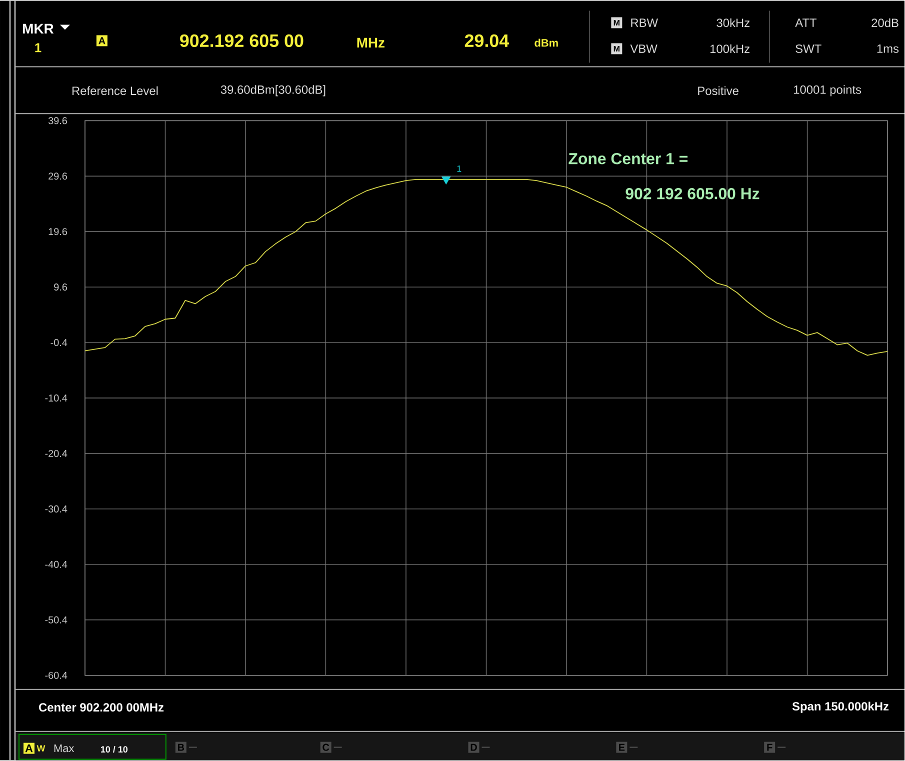 The image size is (905, 761). Describe the element at coordinates (114, 749) in the screenshot. I see `text: 10 / 10` at that location.